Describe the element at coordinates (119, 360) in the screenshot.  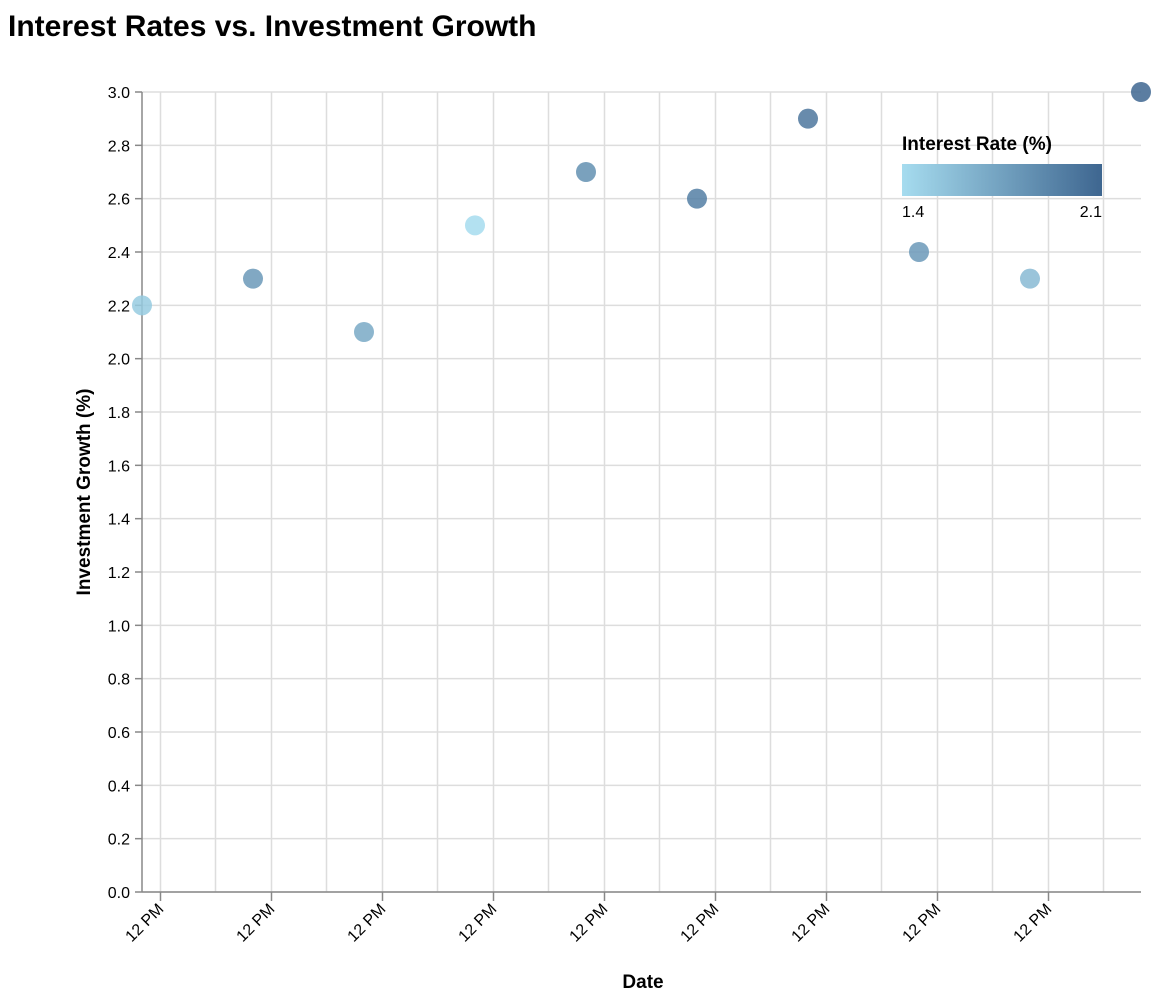
I see `y-tick-label: 2.0` at that location.